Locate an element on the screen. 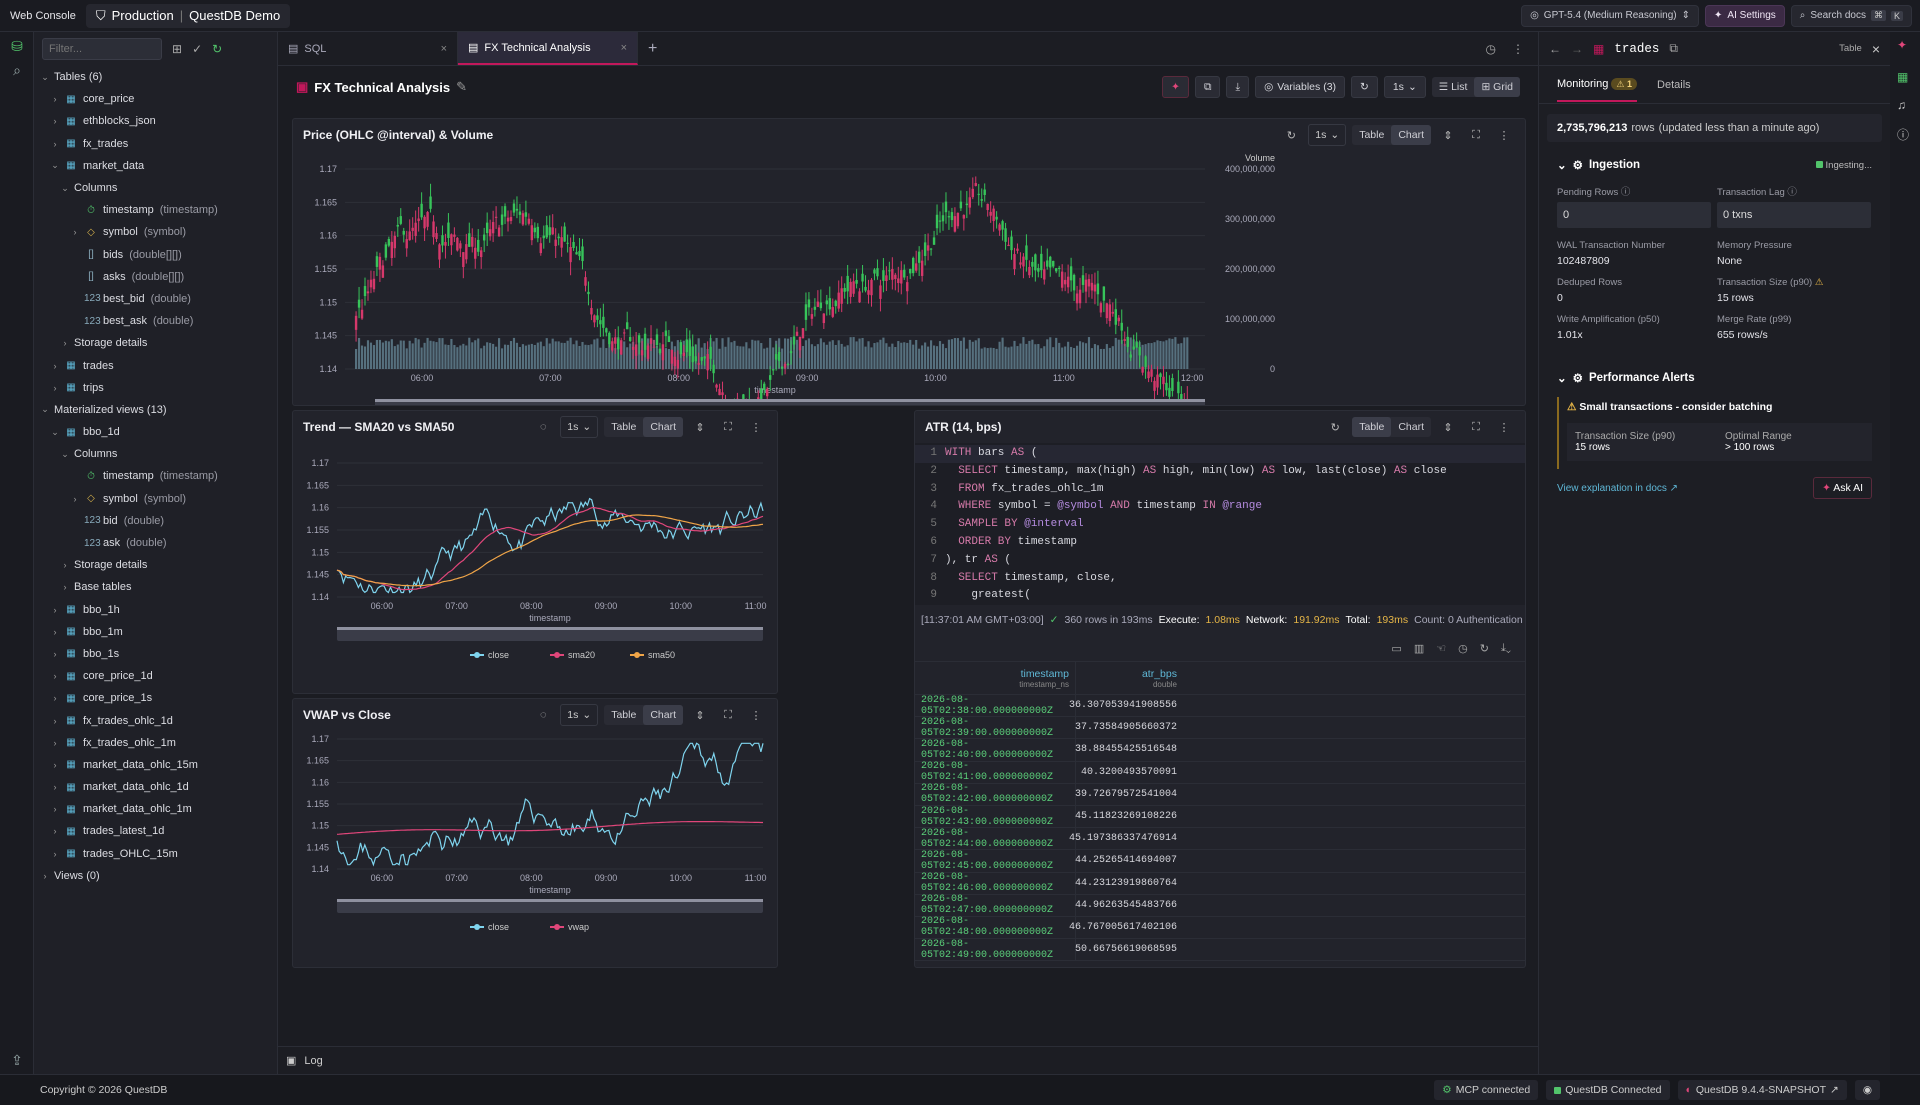  code-line: 9 greatest( is located at coordinates (1220, 596).